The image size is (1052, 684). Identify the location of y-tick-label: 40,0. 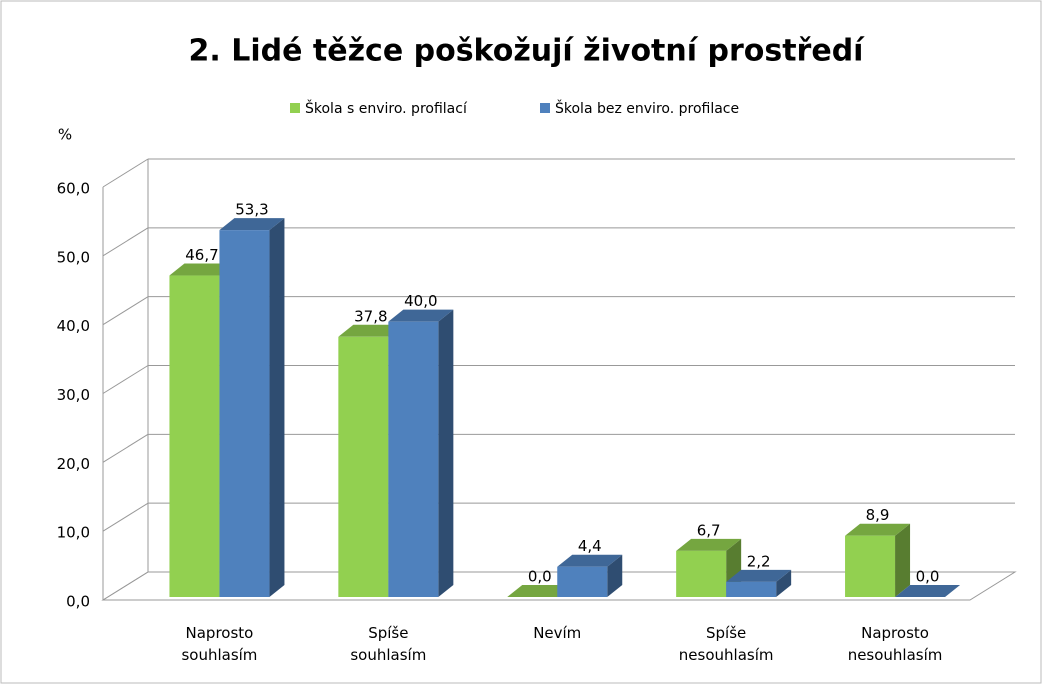
(73, 326).